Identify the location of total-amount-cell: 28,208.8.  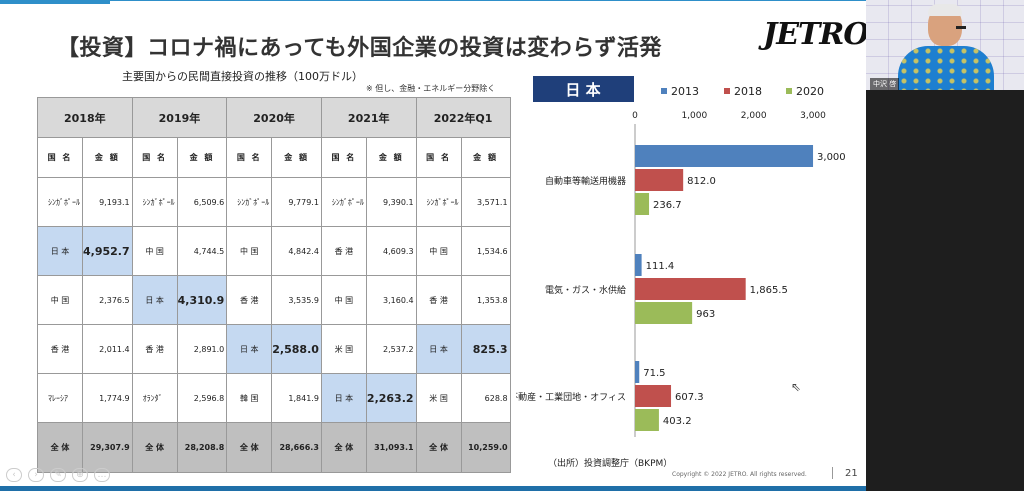
(202, 447).